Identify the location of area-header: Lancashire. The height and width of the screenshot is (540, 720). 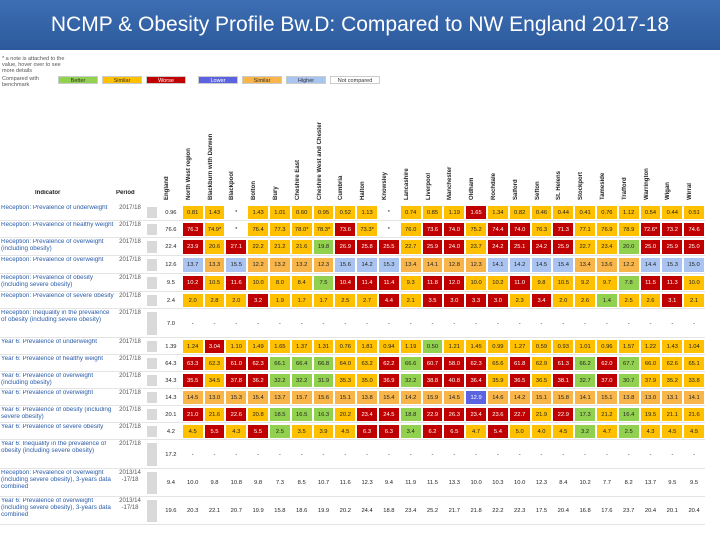
(406, 184).